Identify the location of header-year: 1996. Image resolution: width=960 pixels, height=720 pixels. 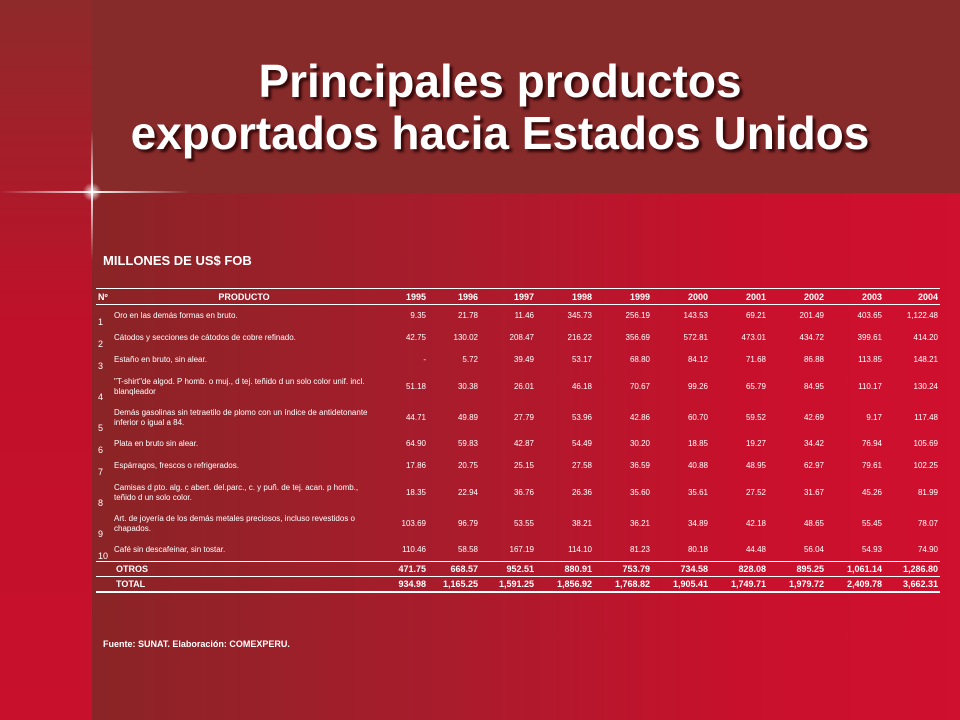
(454, 296).